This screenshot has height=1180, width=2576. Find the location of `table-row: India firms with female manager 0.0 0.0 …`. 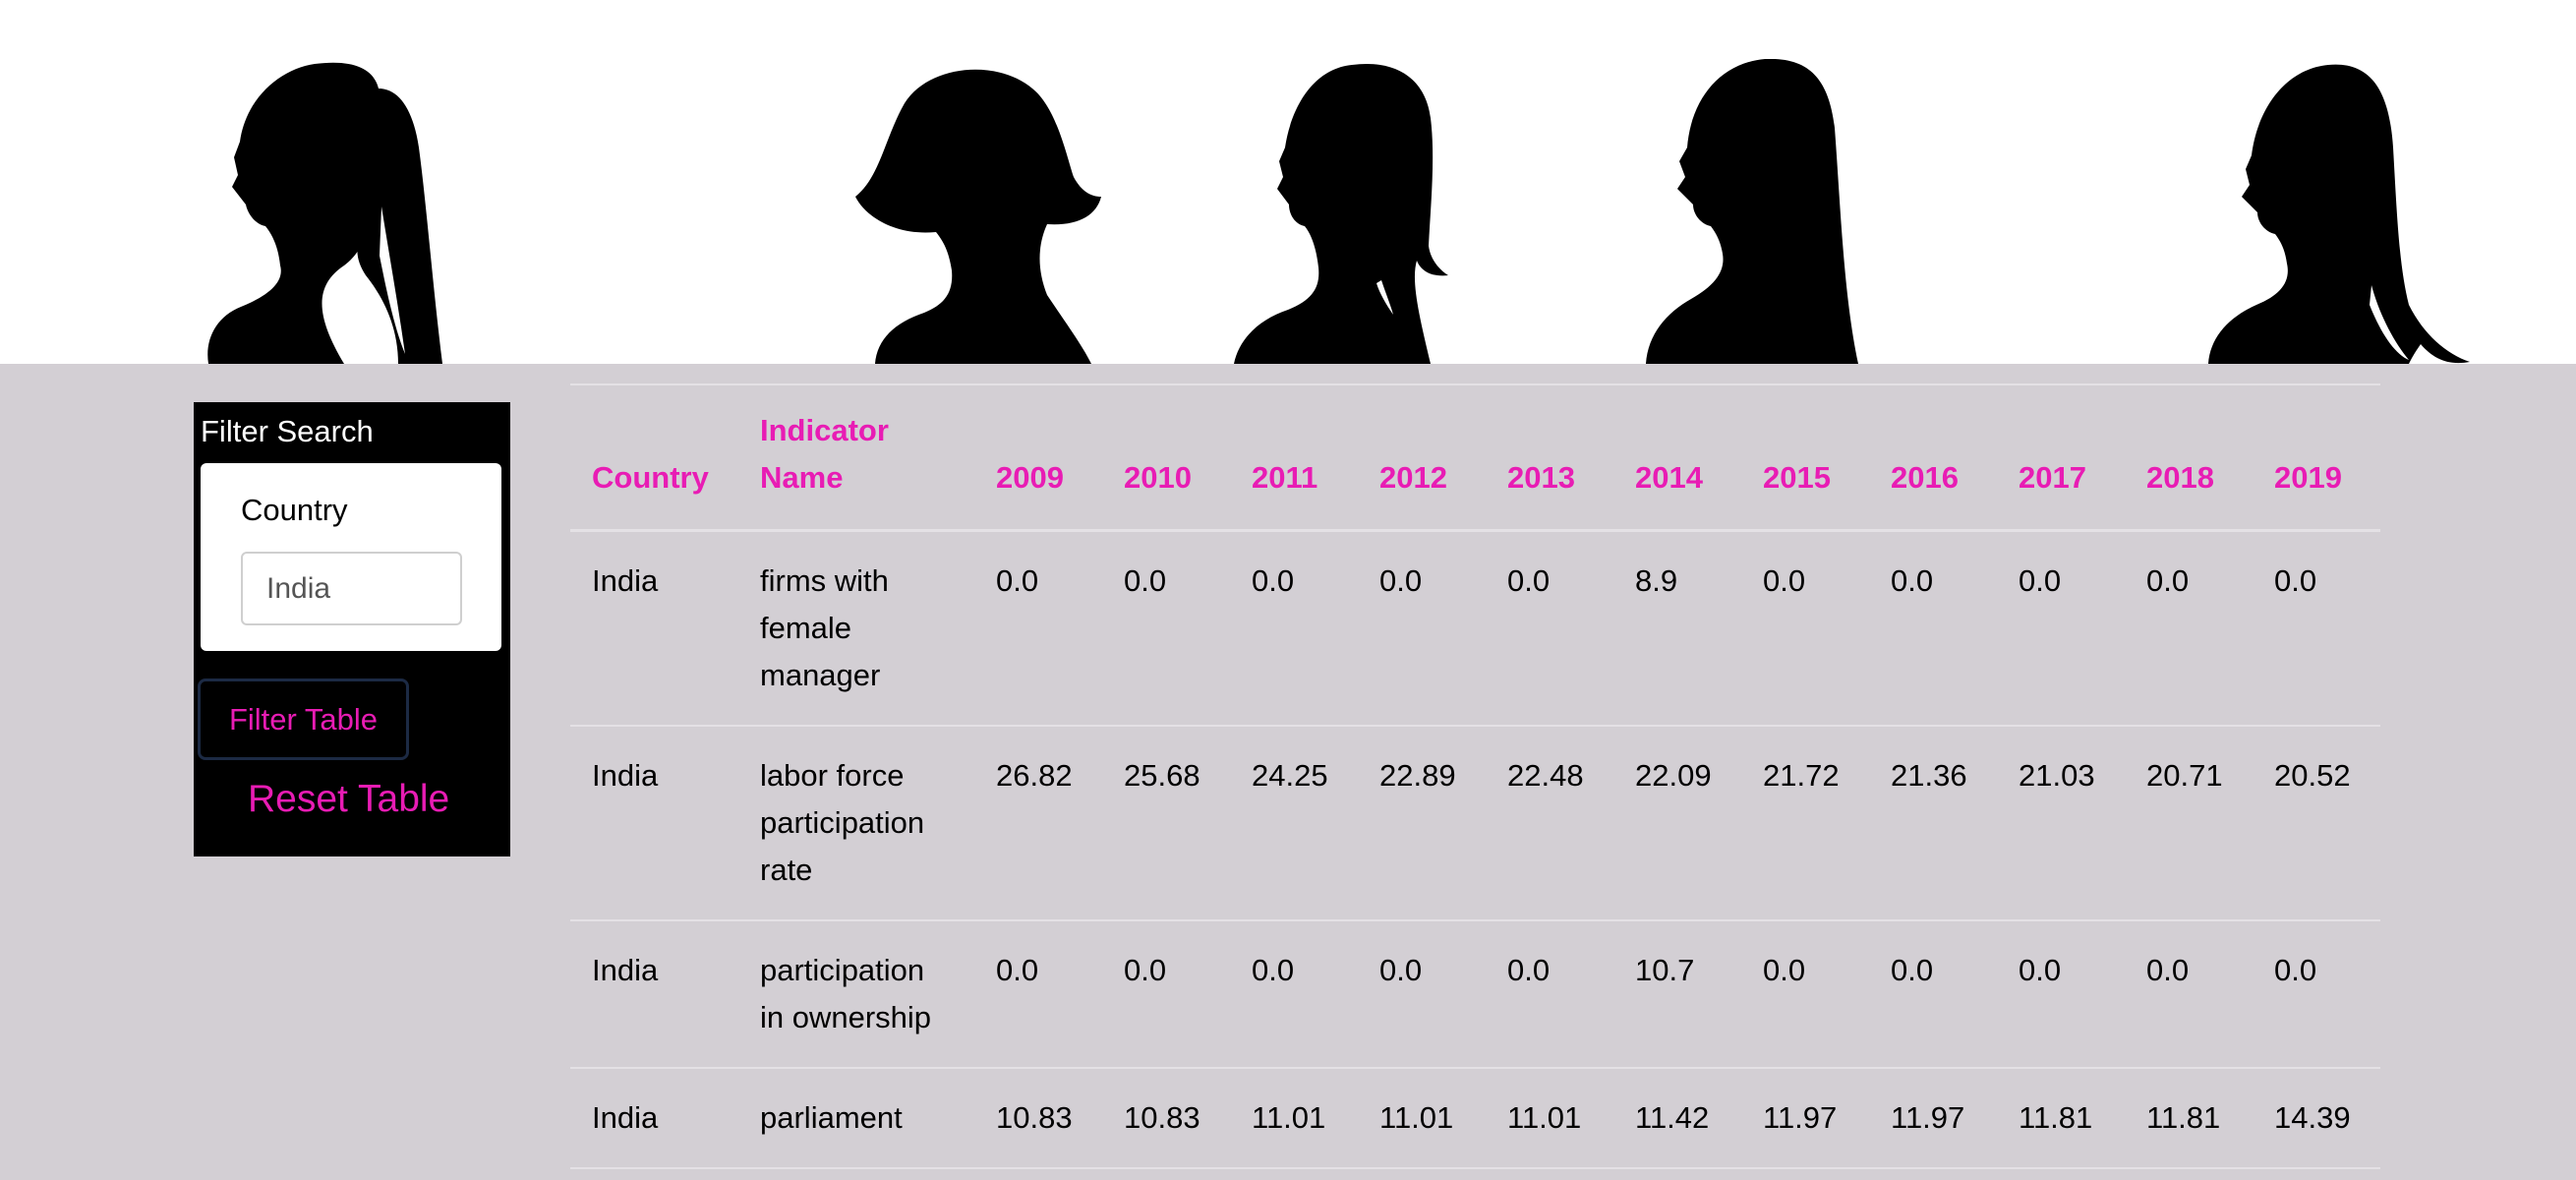

table-row: India firms with female manager 0.0 0.0 … is located at coordinates (1475, 628).